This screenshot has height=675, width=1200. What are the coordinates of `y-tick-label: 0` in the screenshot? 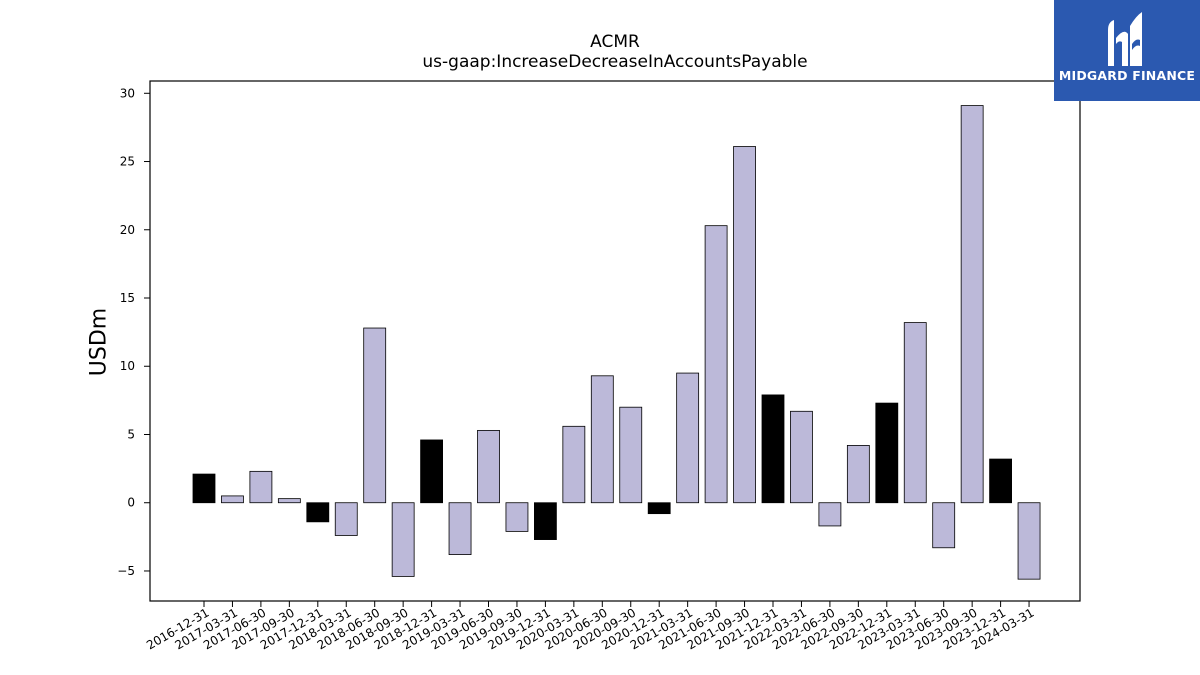 It's located at (131, 503).